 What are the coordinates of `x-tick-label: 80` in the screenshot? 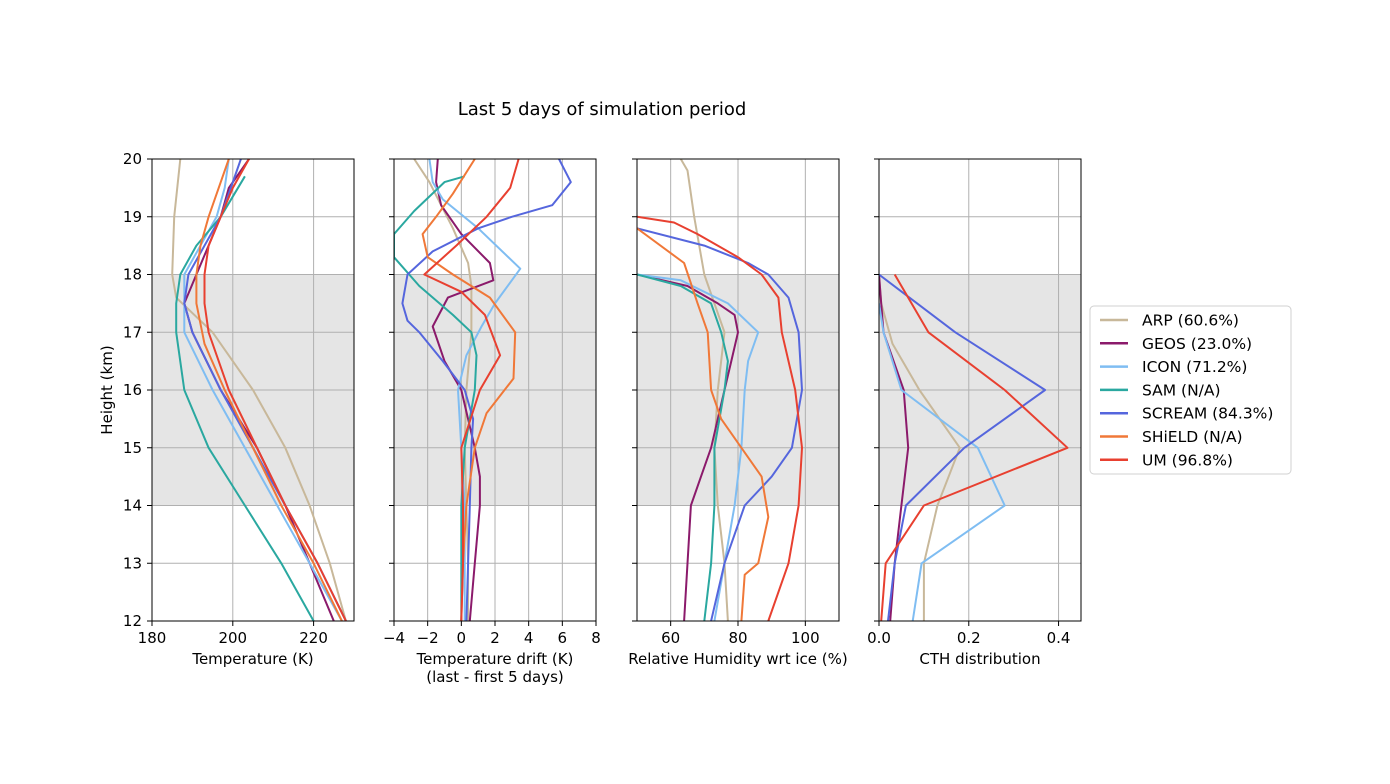 It's located at (737, 638).